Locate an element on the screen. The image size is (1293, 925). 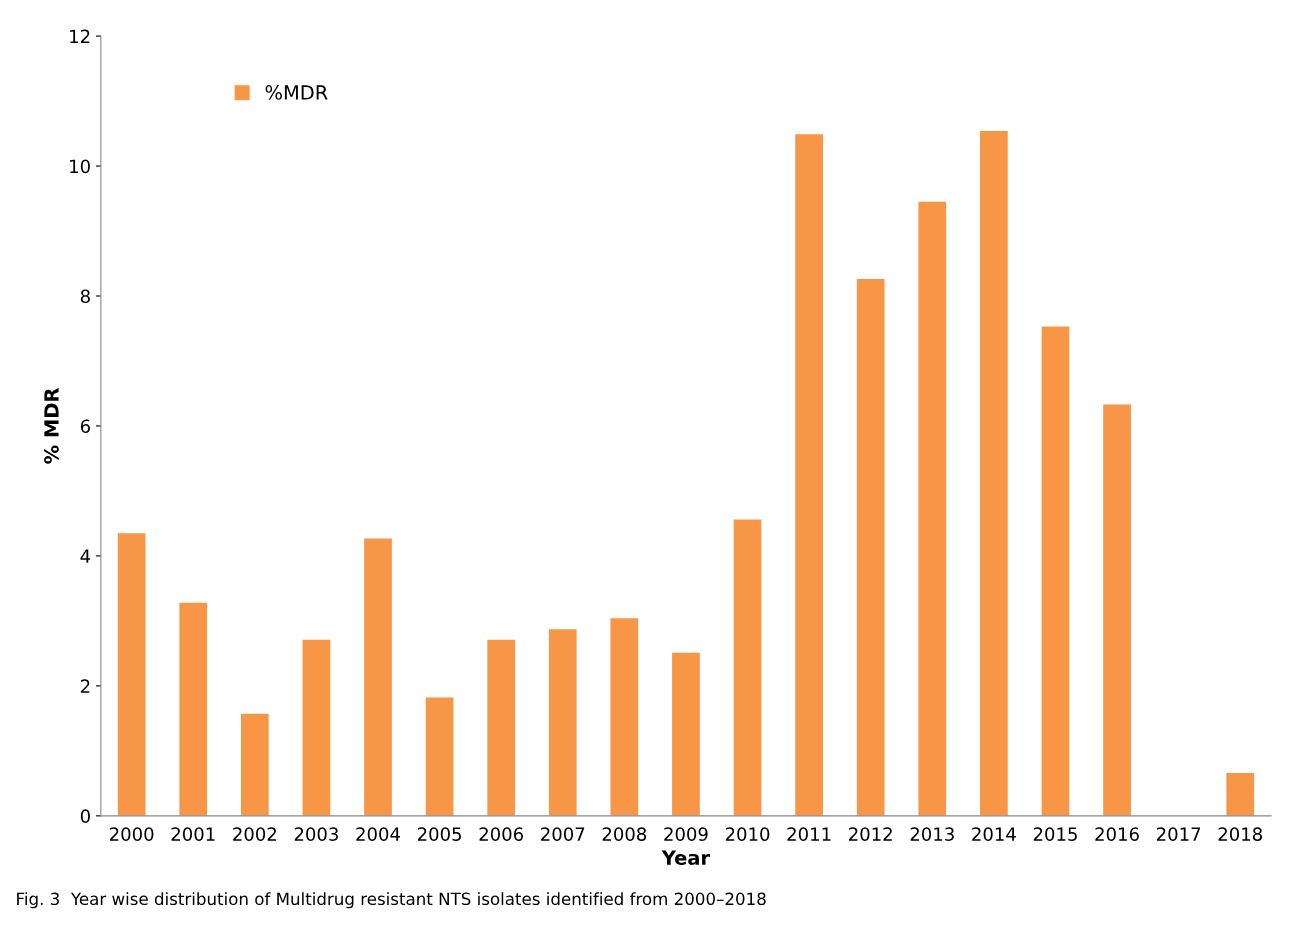
x-tick-label: 2017 is located at coordinates (1178, 834).